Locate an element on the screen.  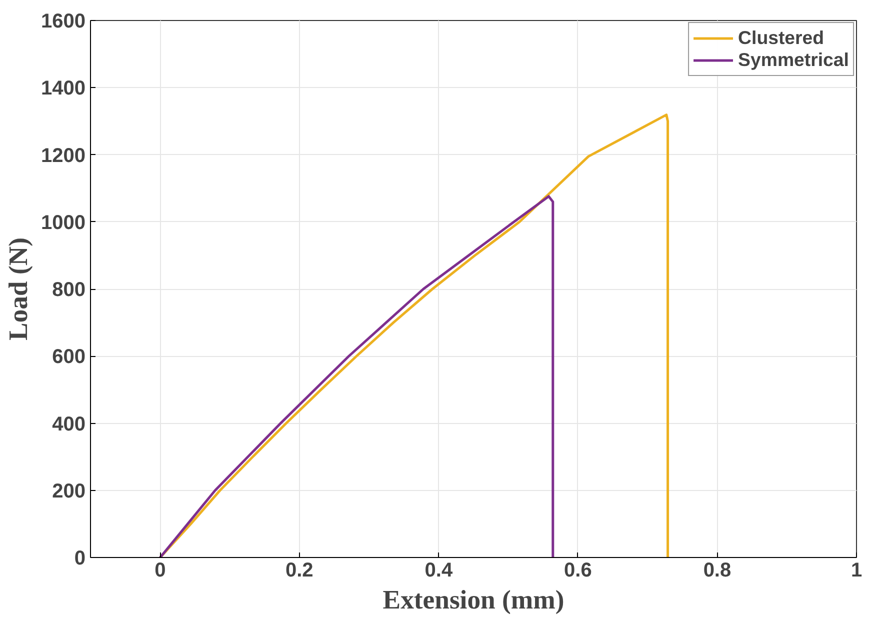
legend-label: Symmetrical is located at coordinates (793, 60).